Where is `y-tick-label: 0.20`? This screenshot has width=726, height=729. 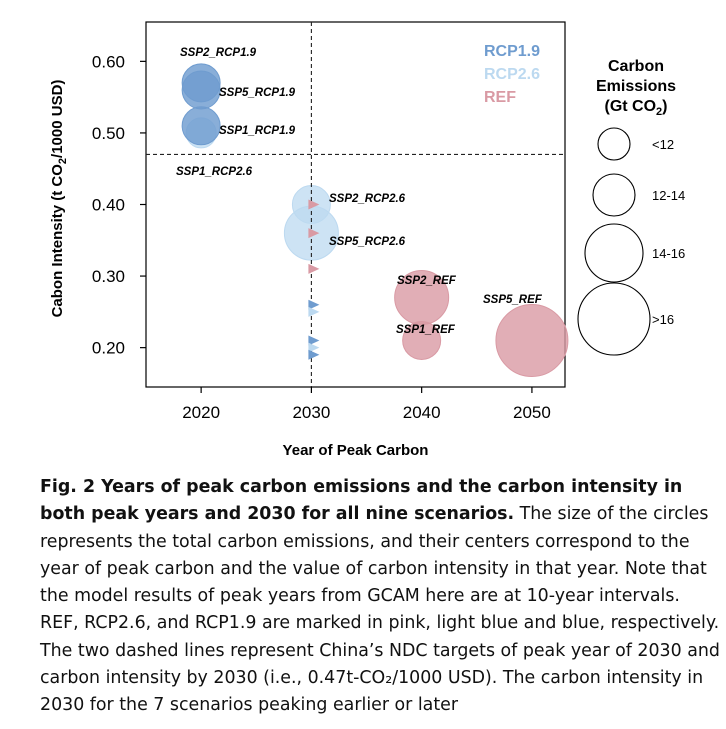 y-tick-label: 0.20 is located at coordinates (108, 348).